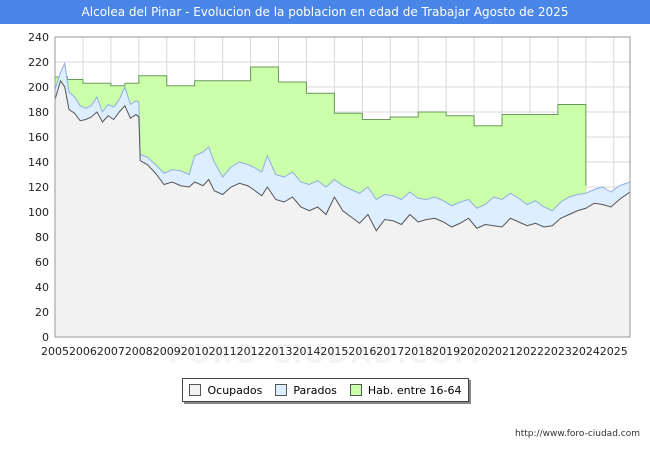  What do you see at coordinates (281, 390) in the screenshot?
I see `legend-swatch-parados` at bounding box center [281, 390].